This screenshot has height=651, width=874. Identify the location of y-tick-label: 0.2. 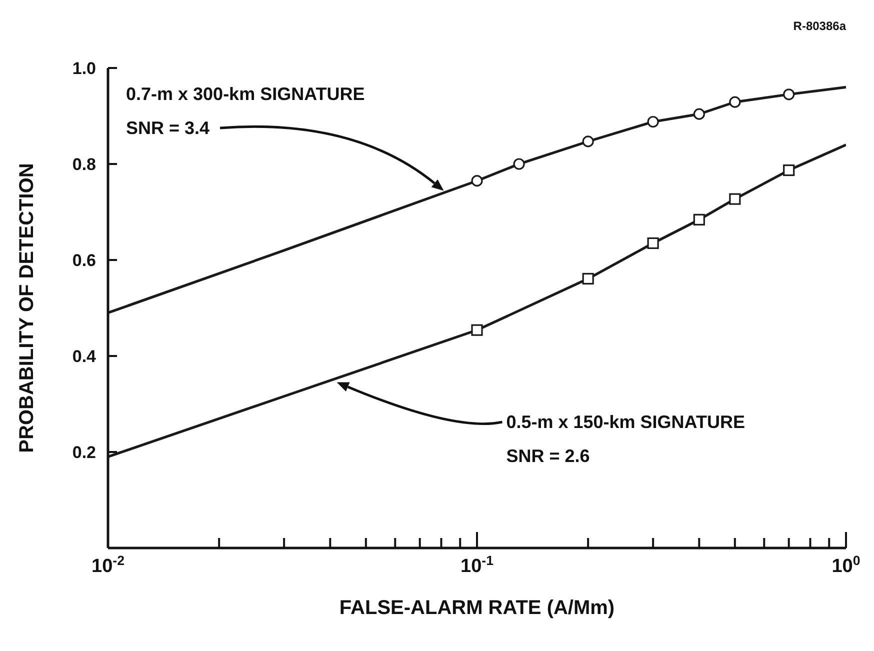
(84, 452).